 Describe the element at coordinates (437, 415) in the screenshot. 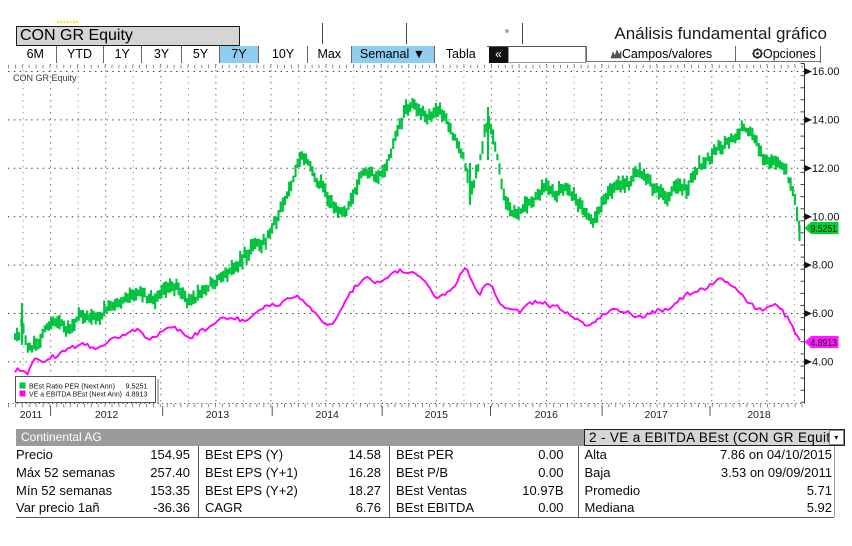

I see `svg-text: 2015` at that location.